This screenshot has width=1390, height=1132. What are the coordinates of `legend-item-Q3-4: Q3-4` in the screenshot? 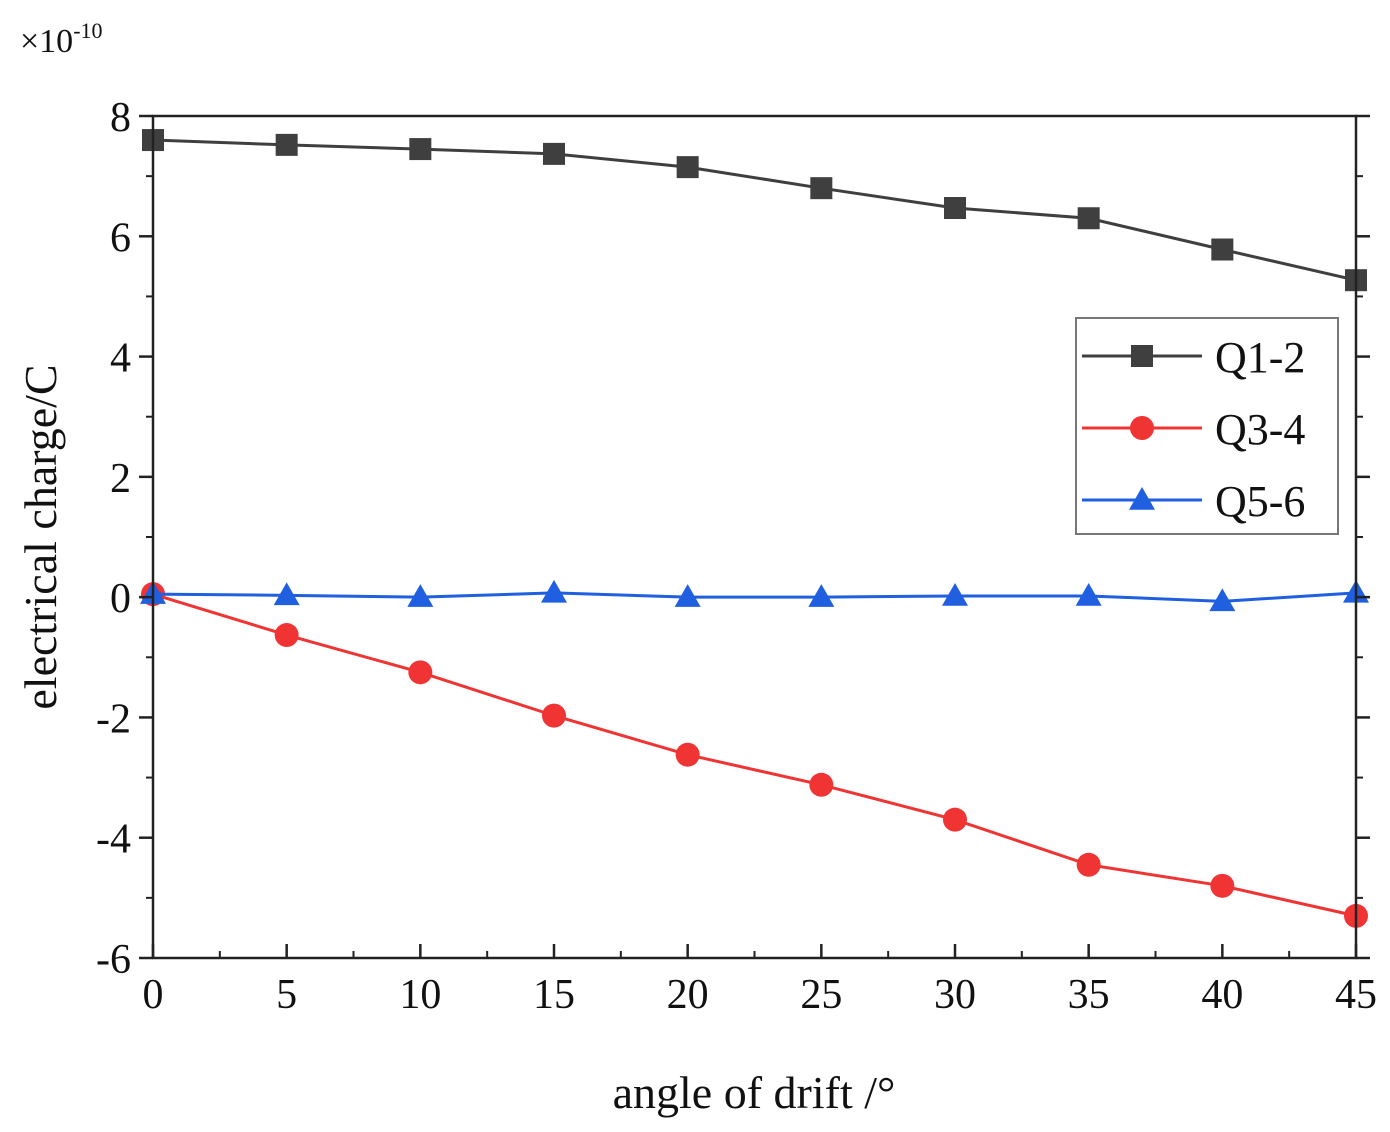 It's located at (1193, 429).